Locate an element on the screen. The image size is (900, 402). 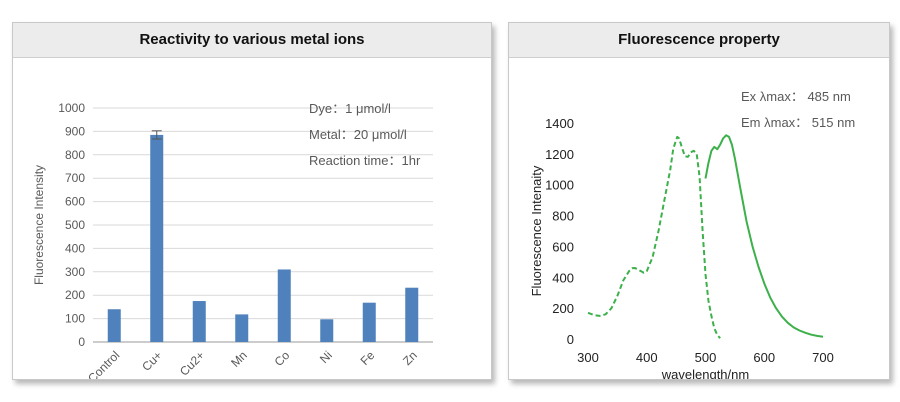
x-tick-label: Zn is located at coordinates (410, 358).